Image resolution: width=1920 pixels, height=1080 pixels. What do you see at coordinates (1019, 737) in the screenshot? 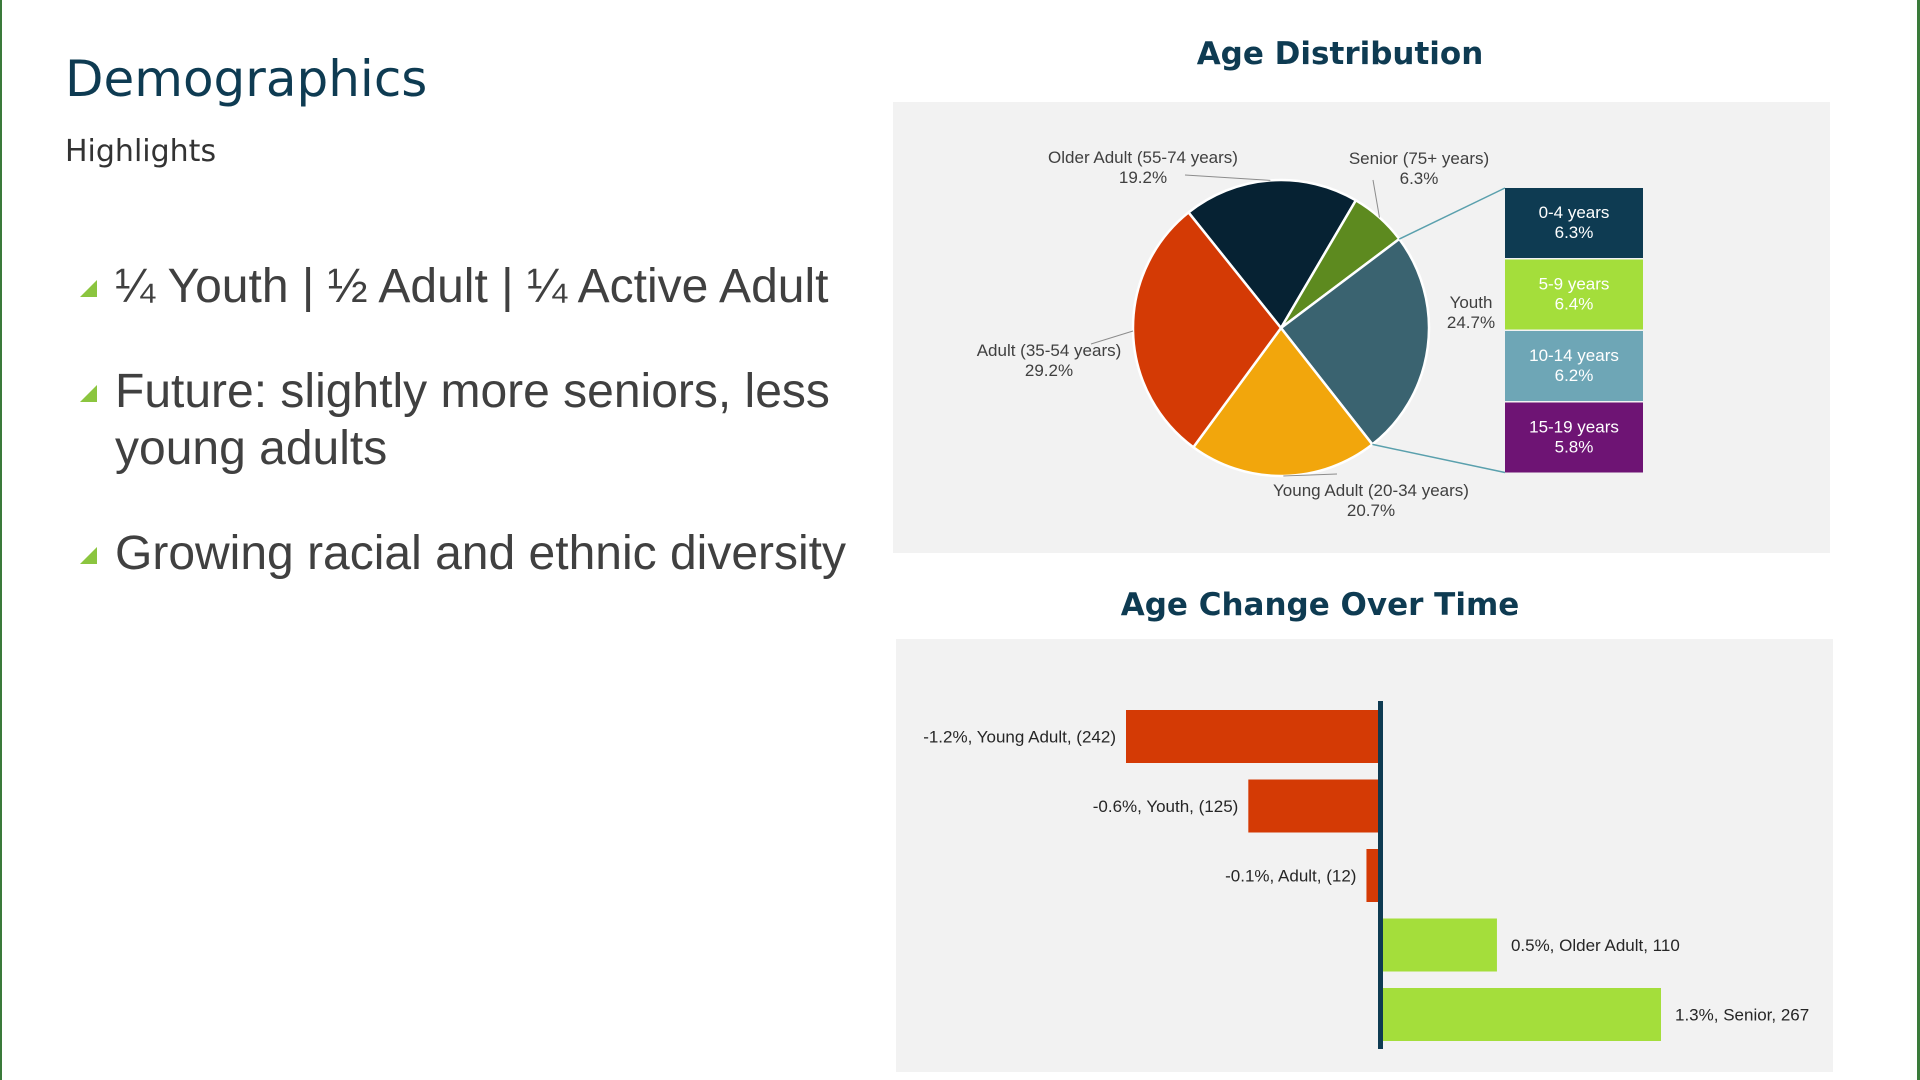
I see `bar-data-label: -1.2%, Young Adult, (242)` at bounding box center [1019, 737].